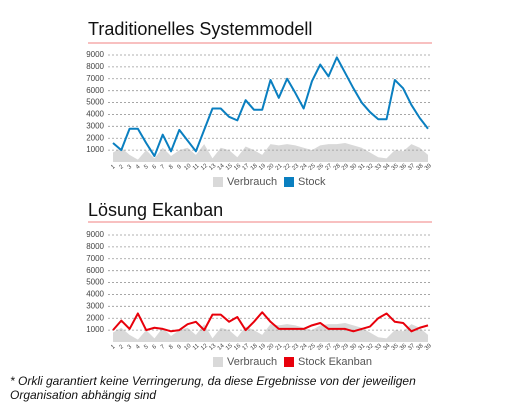 The height and width of the screenshot is (406, 532). Describe the element at coordinates (378, 347) in the screenshot. I see `x-tick-label: 33` at that location.